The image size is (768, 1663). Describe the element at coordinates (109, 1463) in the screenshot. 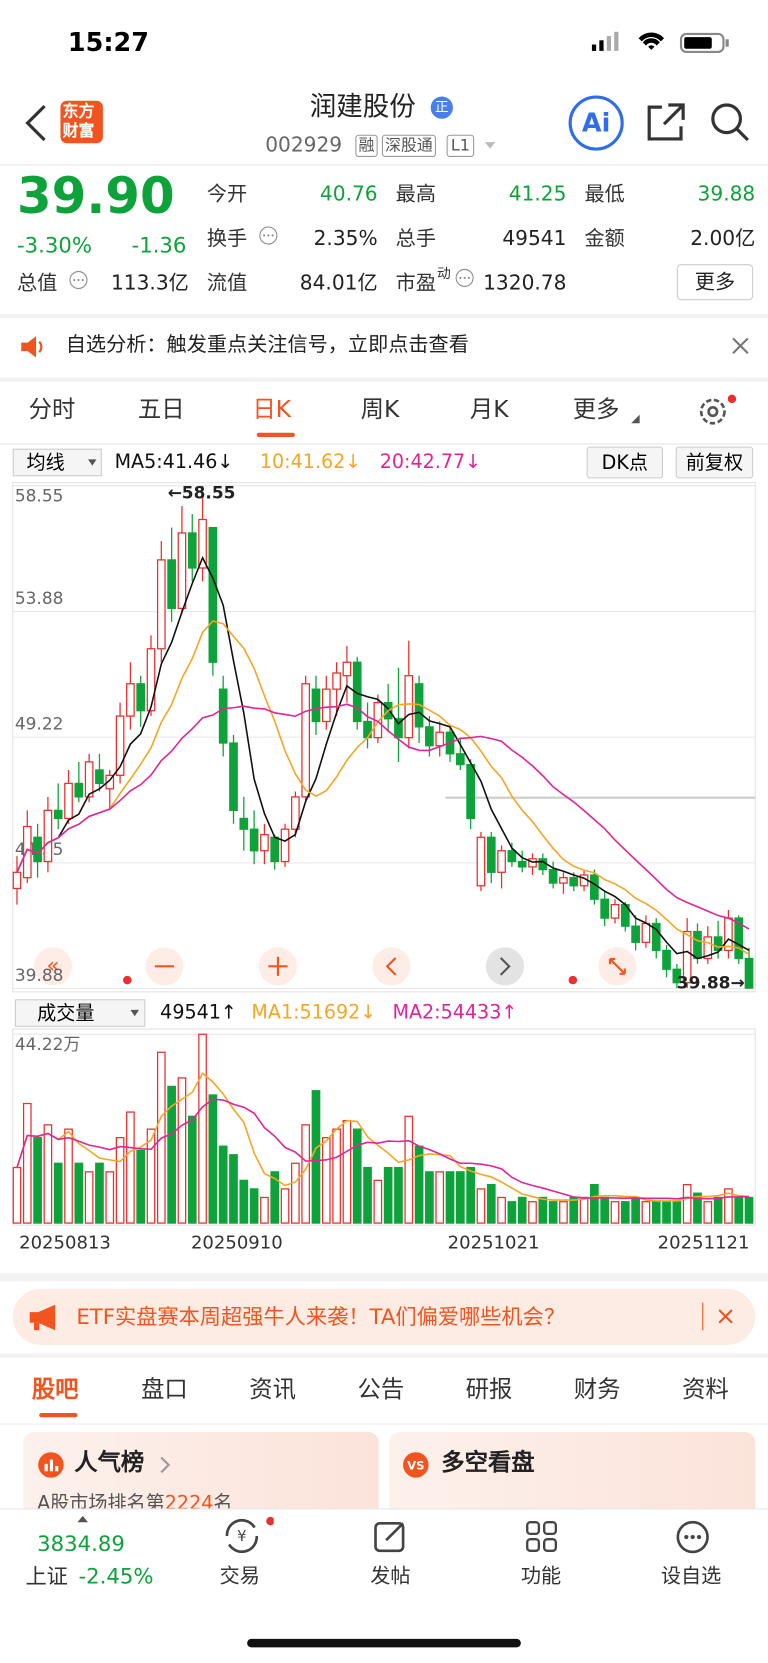

I see `card-title: 人气榜` at that location.